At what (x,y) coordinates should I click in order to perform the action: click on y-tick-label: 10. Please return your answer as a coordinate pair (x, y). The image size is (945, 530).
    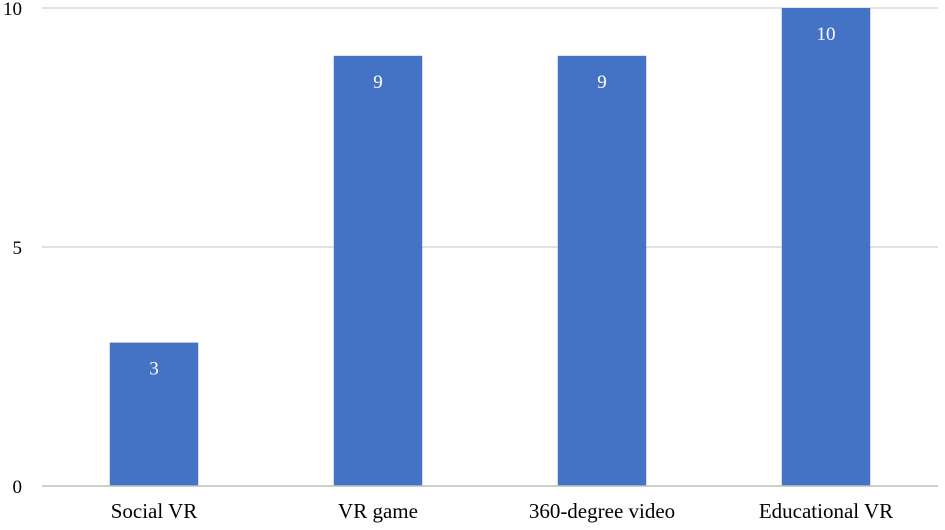
    Looking at the image, I should click on (12, 10).